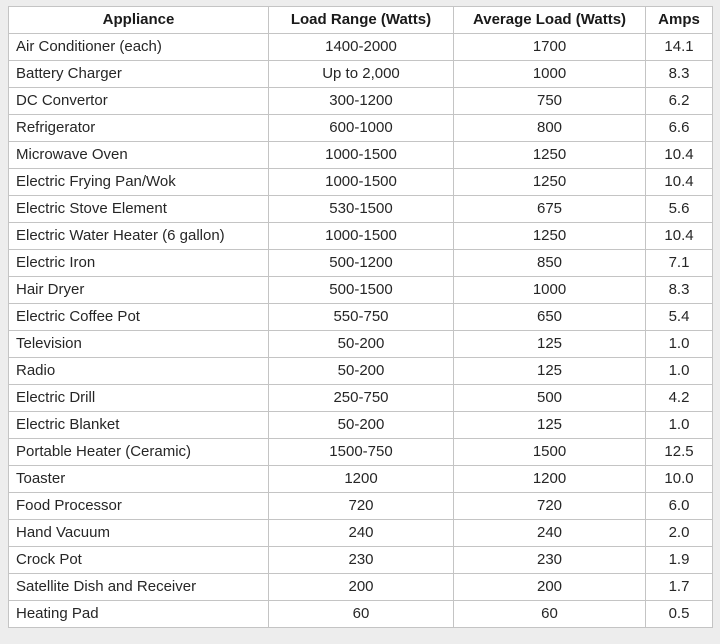 The image size is (720, 644). What do you see at coordinates (138, 479) in the screenshot?
I see `appliance-cell: Toaster` at bounding box center [138, 479].